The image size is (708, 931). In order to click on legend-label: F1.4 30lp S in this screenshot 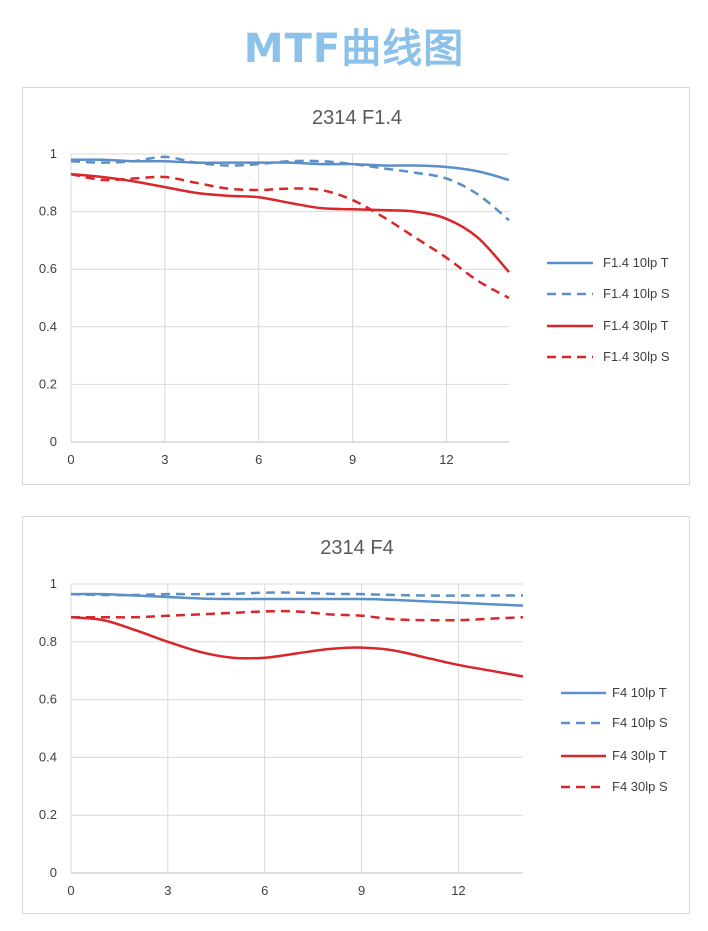, I will do `click(636, 356)`.